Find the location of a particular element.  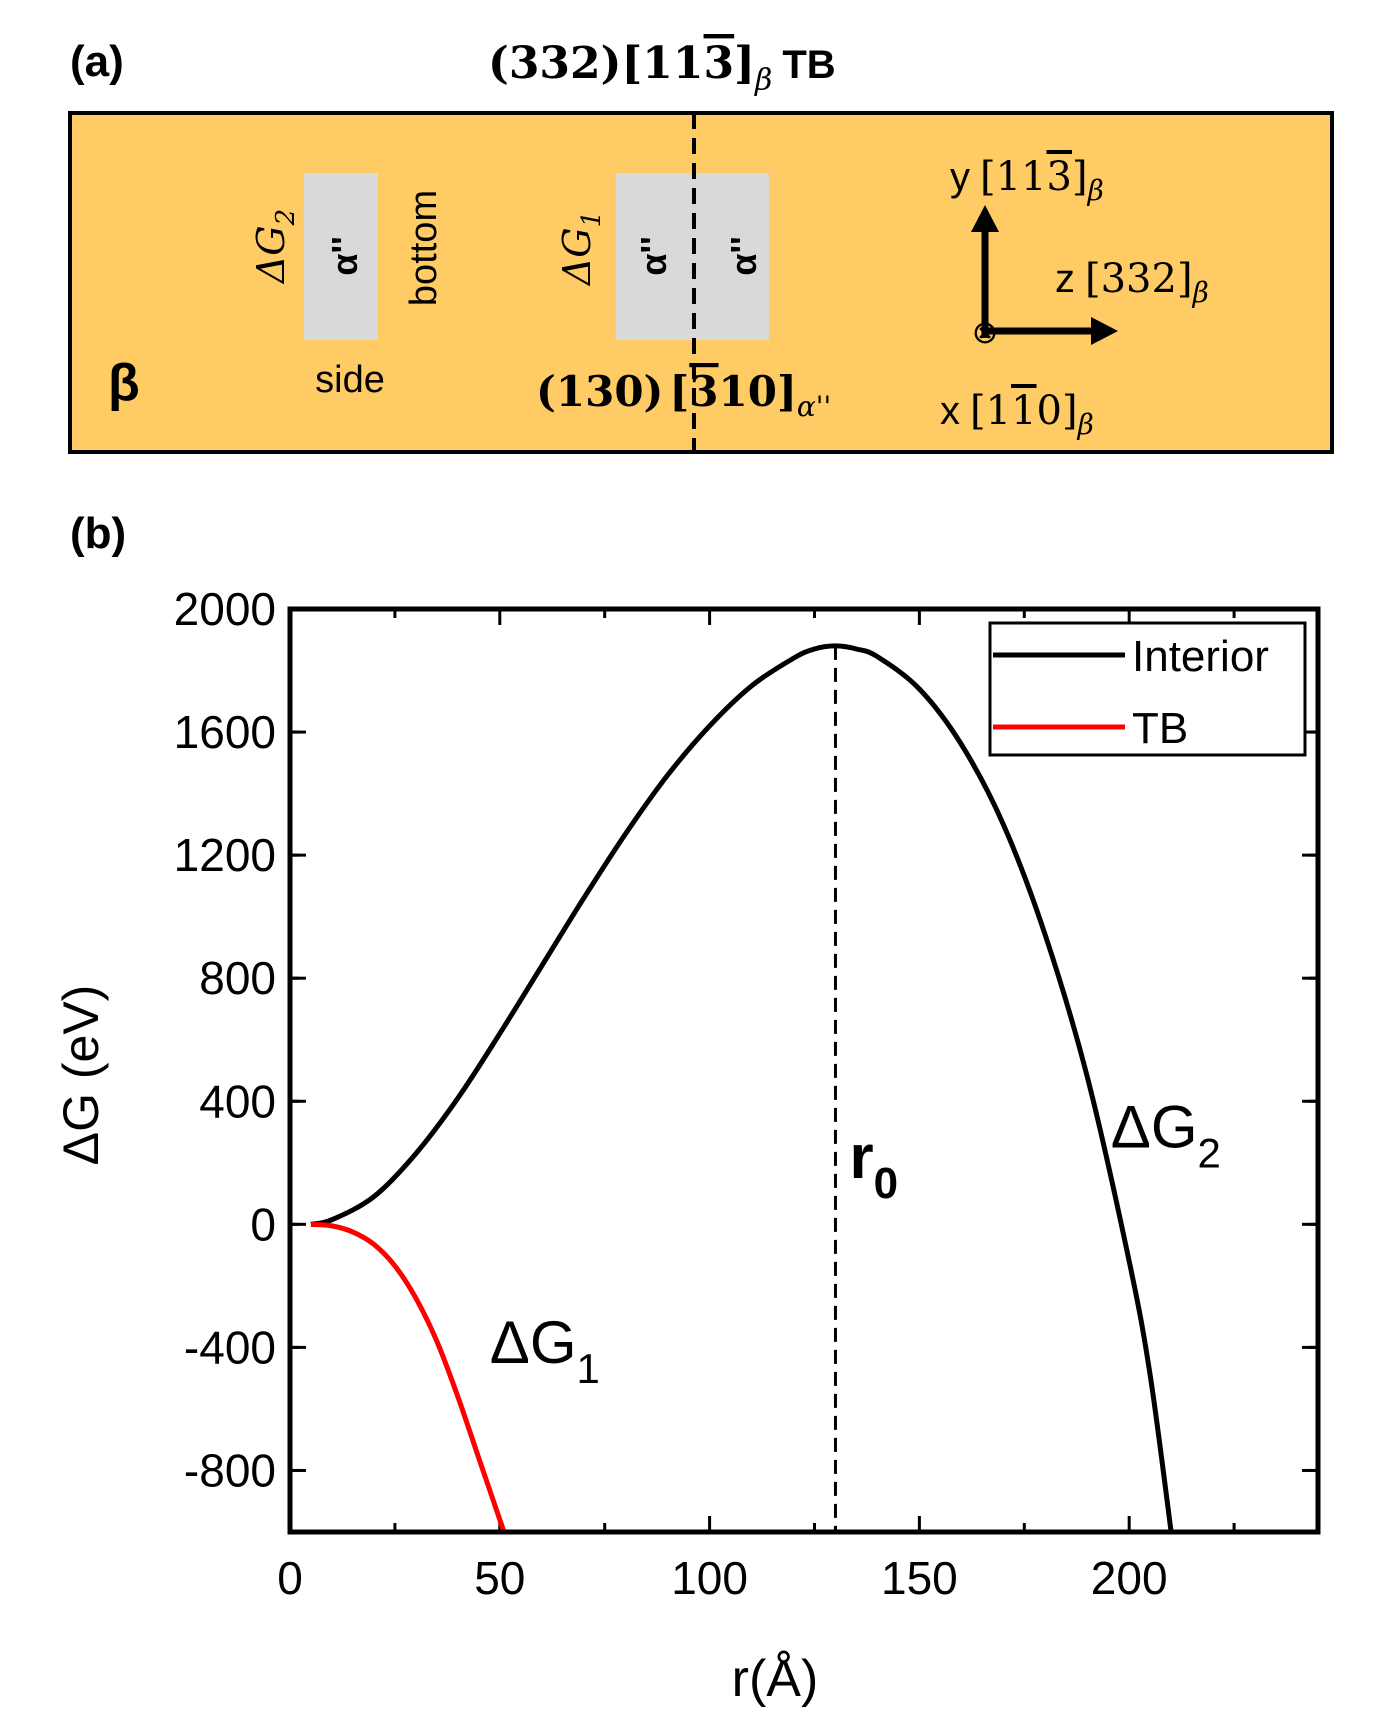

annotation-ΔG1: ΔG1 is located at coordinates (545, 1350).